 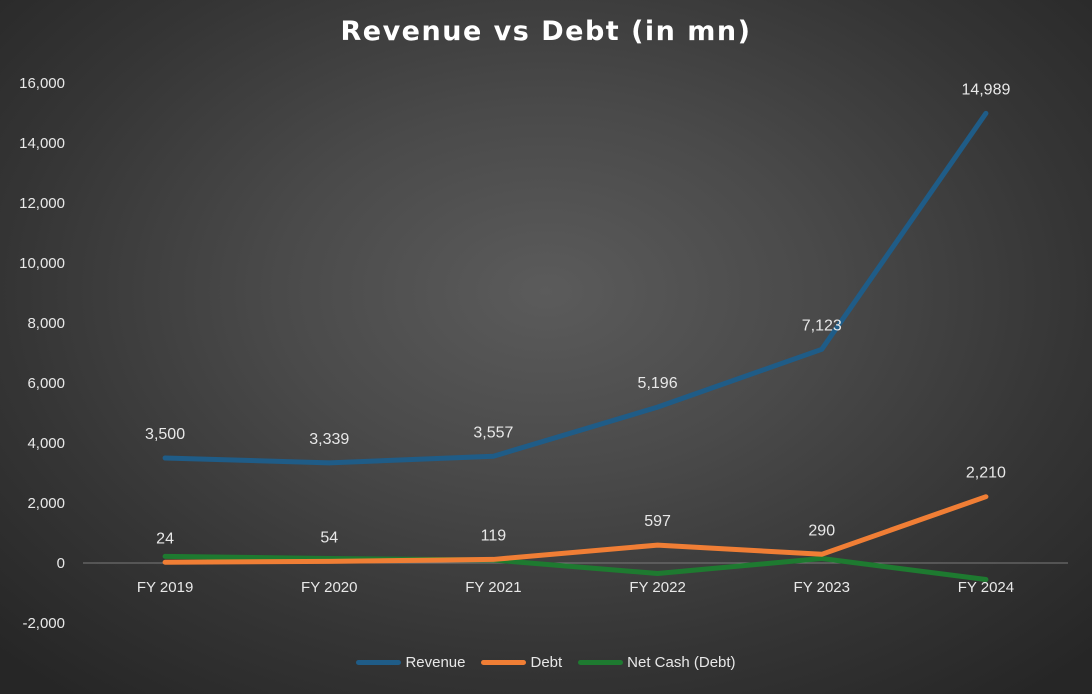 I want to click on legend-label: Net Cash (Debt), so click(x=681, y=662).